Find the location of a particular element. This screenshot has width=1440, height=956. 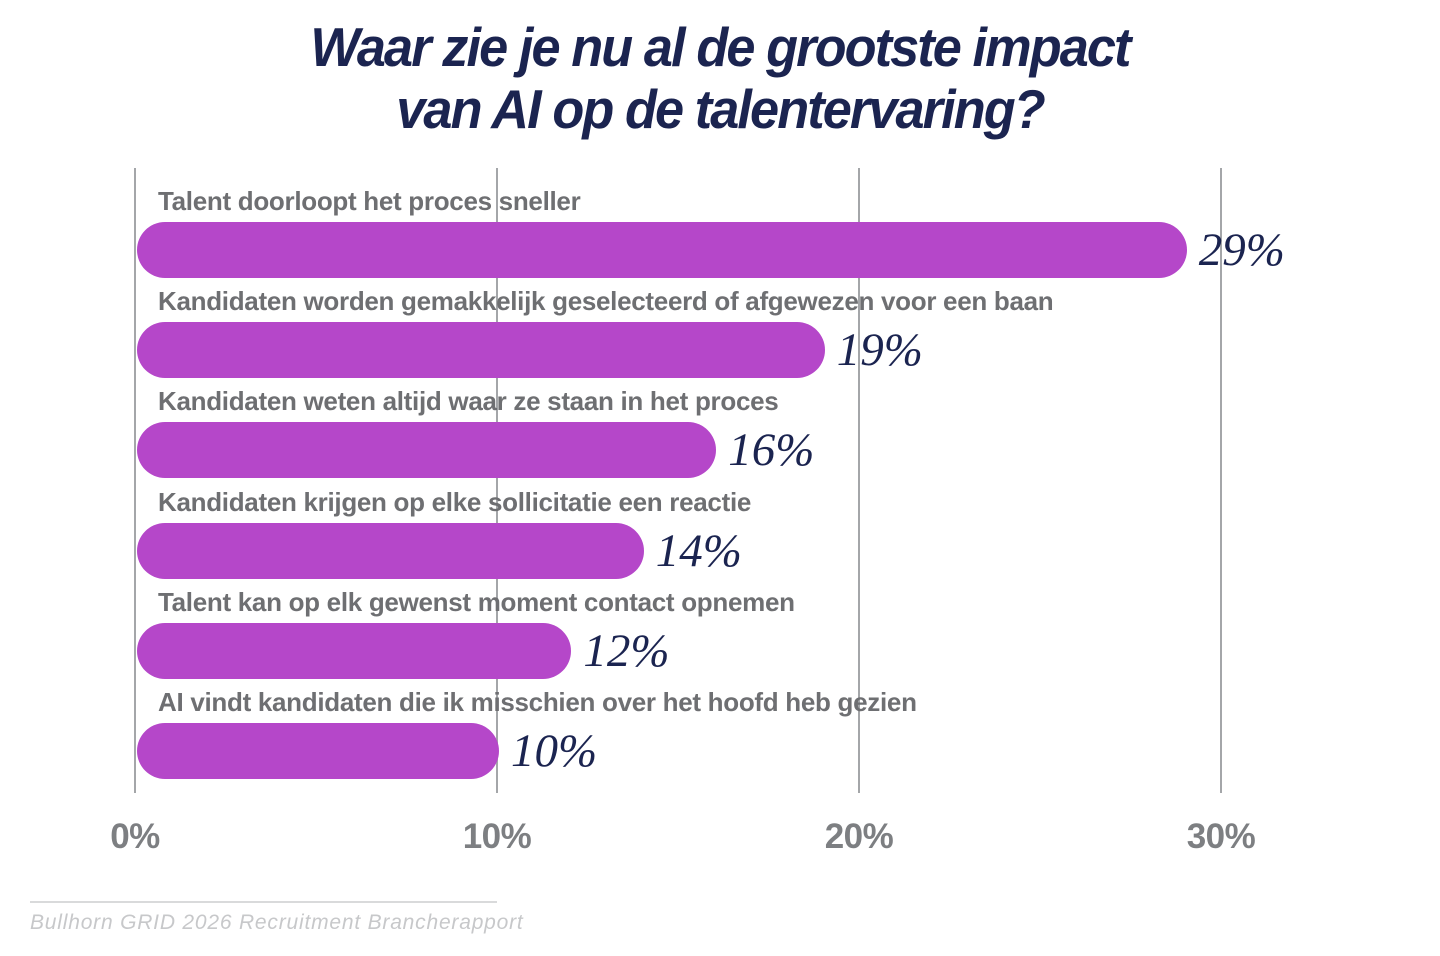

footer-divider is located at coordinates (263, 902).